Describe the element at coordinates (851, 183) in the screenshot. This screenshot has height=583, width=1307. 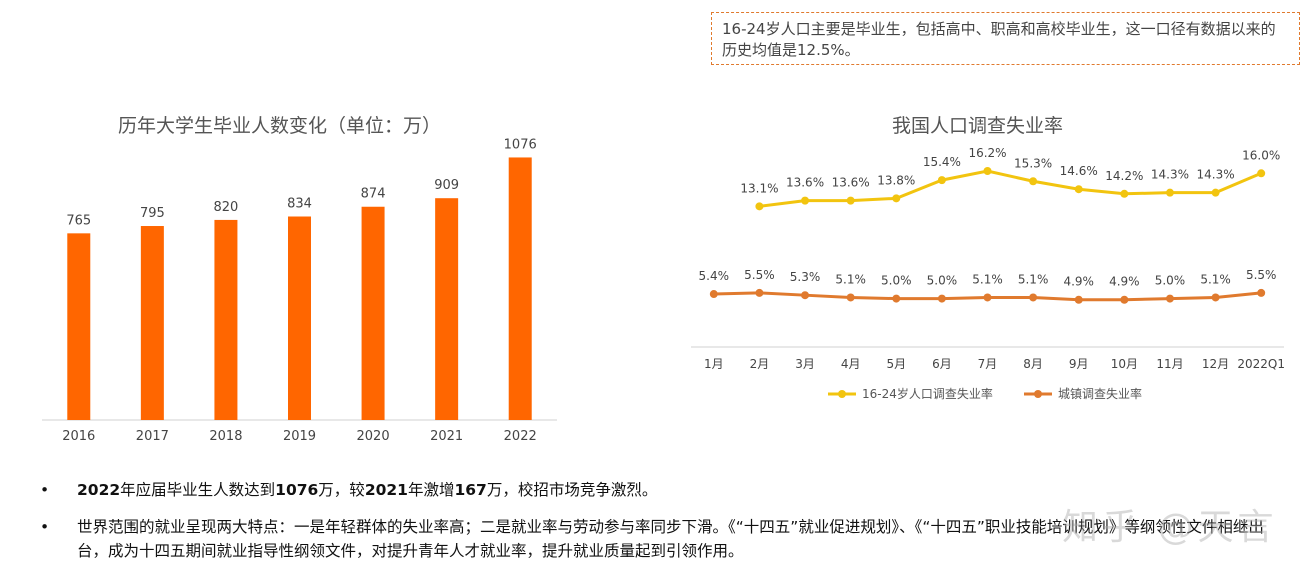
I see `data-label: 13.6%` at that location.